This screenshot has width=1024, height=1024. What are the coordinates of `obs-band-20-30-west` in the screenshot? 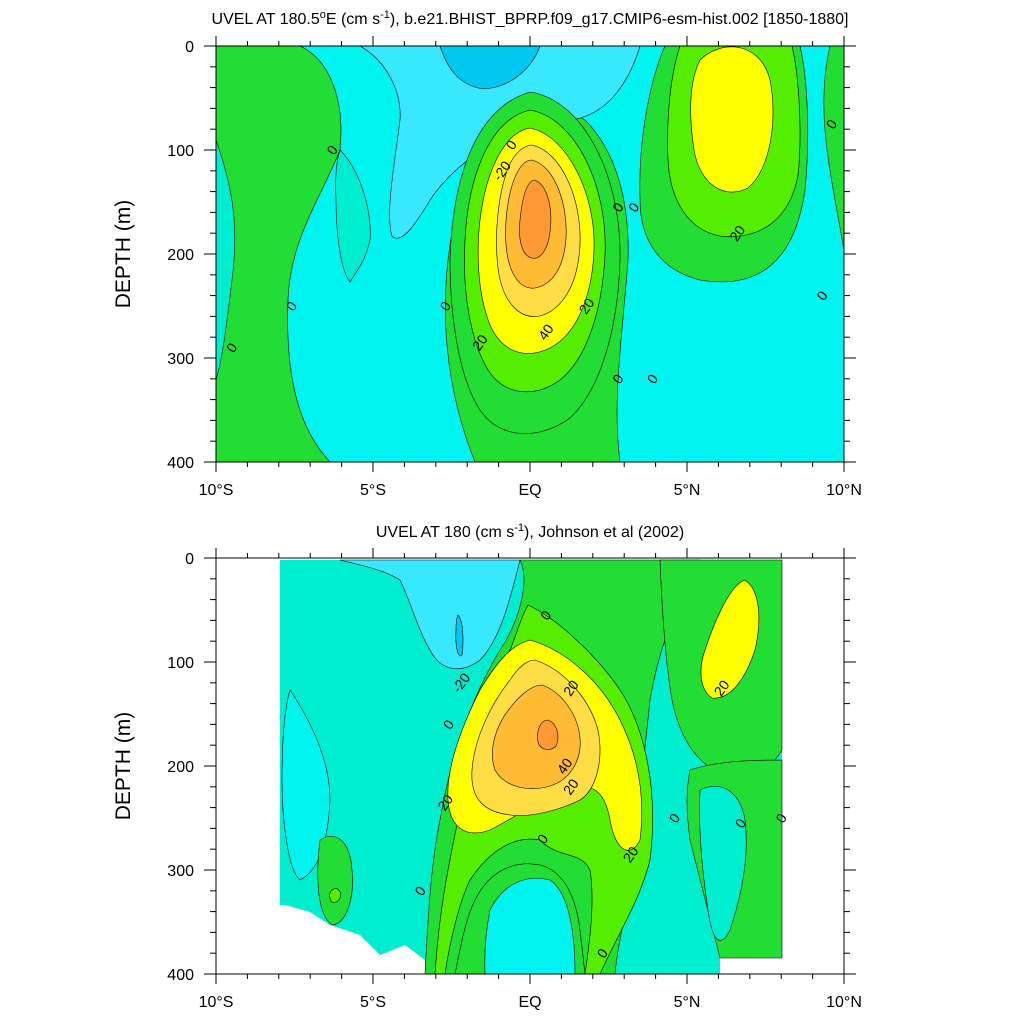 It's located at (335, 895).